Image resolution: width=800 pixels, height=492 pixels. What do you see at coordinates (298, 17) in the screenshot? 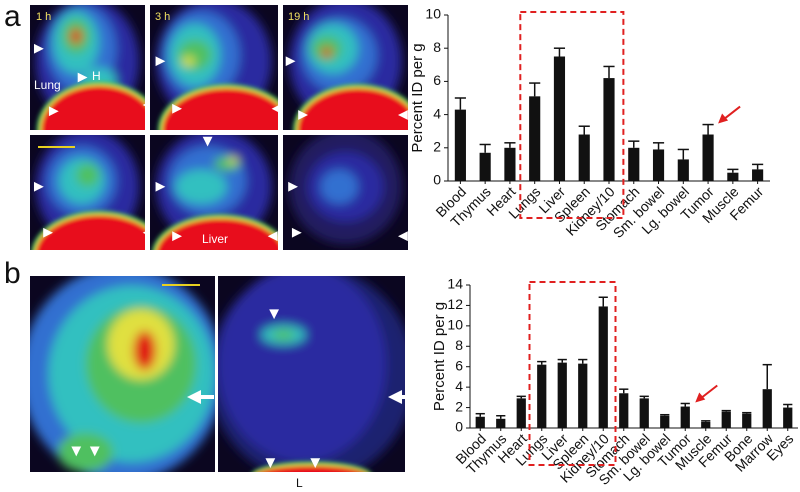
I see `time-label: 19 h` at bounding box center [298, 17].